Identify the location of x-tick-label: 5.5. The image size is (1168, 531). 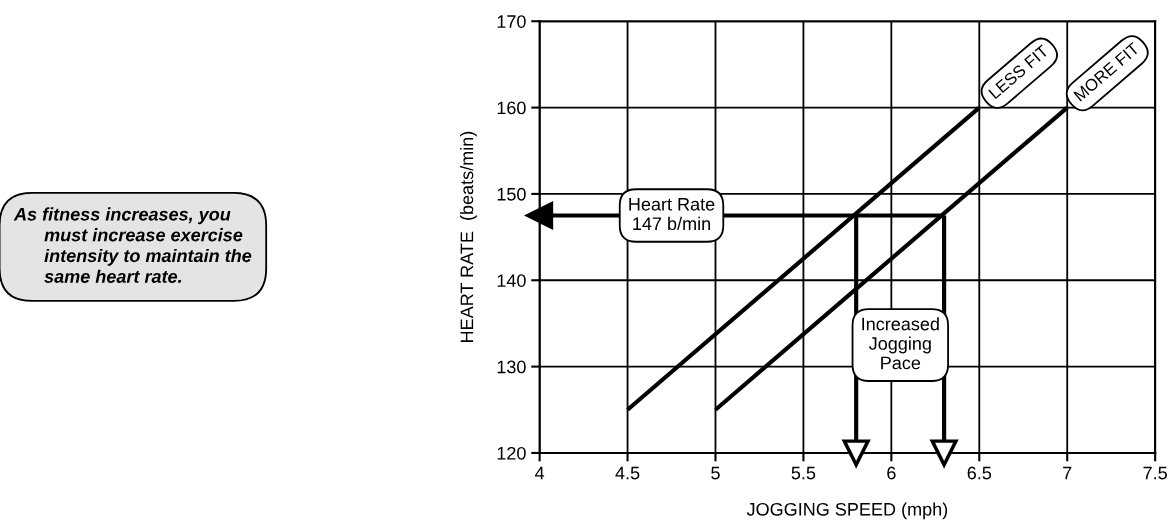
(803, 473).